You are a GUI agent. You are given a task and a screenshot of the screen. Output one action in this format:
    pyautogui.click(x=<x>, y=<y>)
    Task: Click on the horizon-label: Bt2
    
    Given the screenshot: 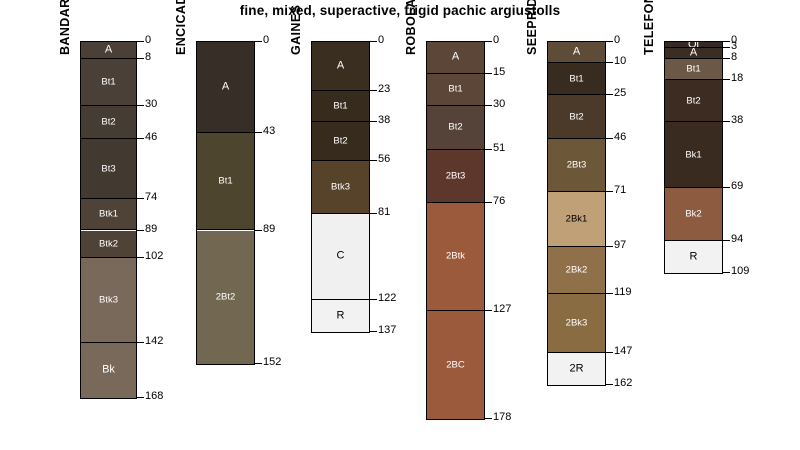 What is the action you would take?
    pyautogui.click(x=576, y=116)
    